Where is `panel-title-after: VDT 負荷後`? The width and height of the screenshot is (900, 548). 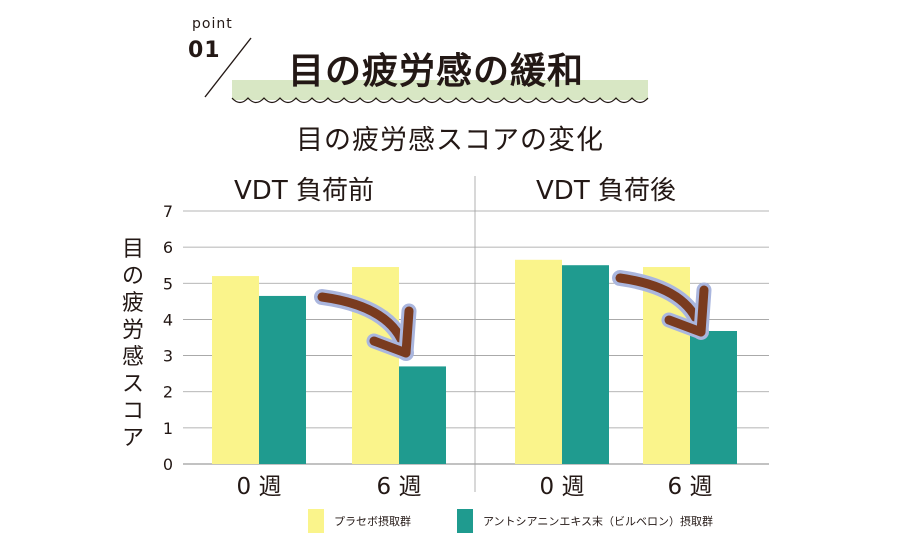
panel-title-after: VDT 負荷後 is located at coordinates (606, 191).